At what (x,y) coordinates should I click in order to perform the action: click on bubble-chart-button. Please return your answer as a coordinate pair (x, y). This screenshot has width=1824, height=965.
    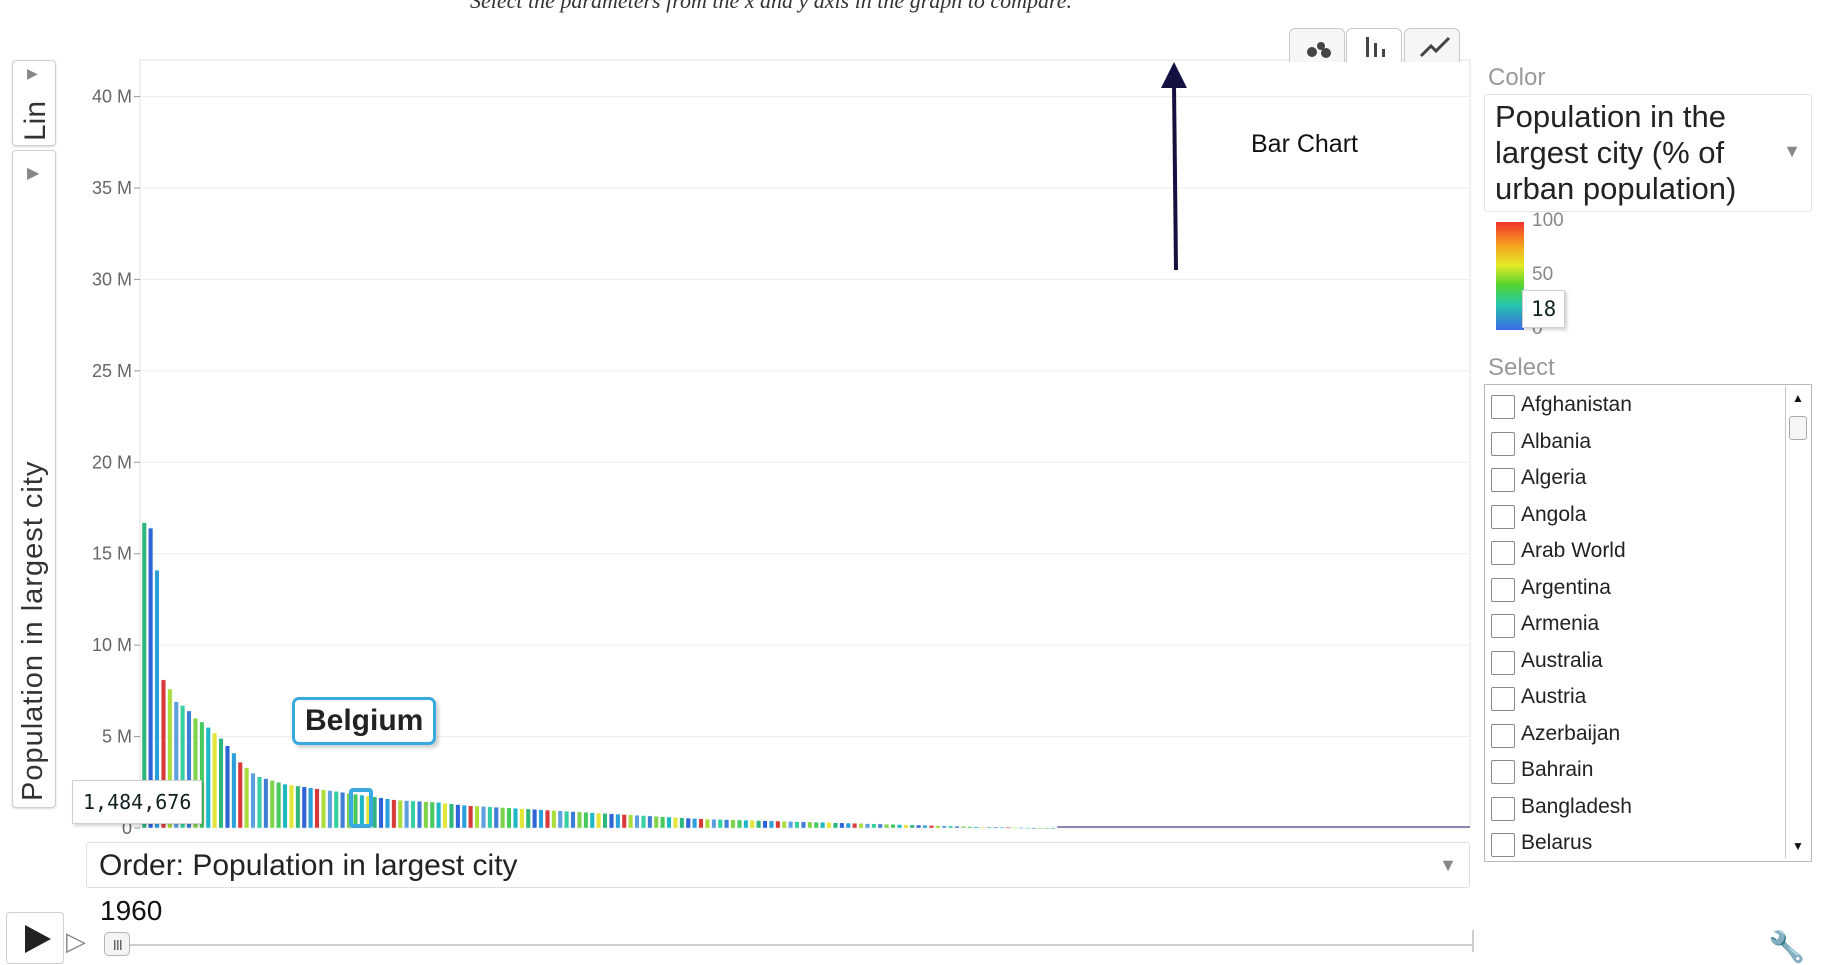
    Looking at the image, I should click on (1317, 45).